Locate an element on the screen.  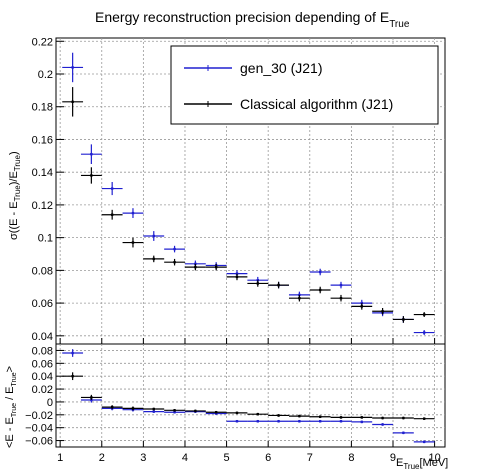
upper-y-axis-label: σ((E - ETrue)/ETrue) is located at coordinates (15, 195).